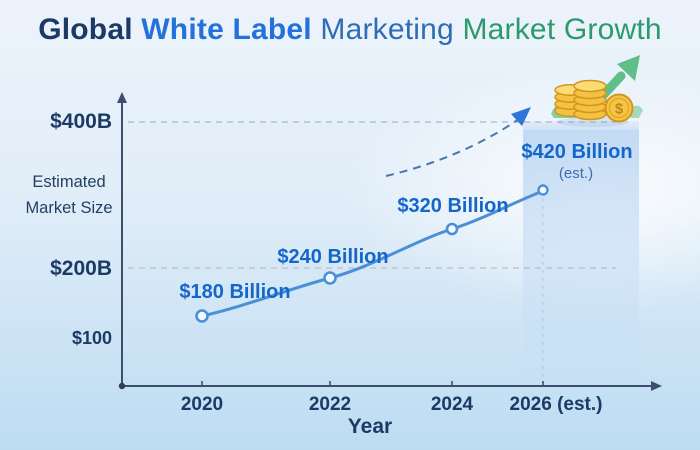 This screenshot has height=450, width=700. I want to click on data-point-2022, so click(330, 278).